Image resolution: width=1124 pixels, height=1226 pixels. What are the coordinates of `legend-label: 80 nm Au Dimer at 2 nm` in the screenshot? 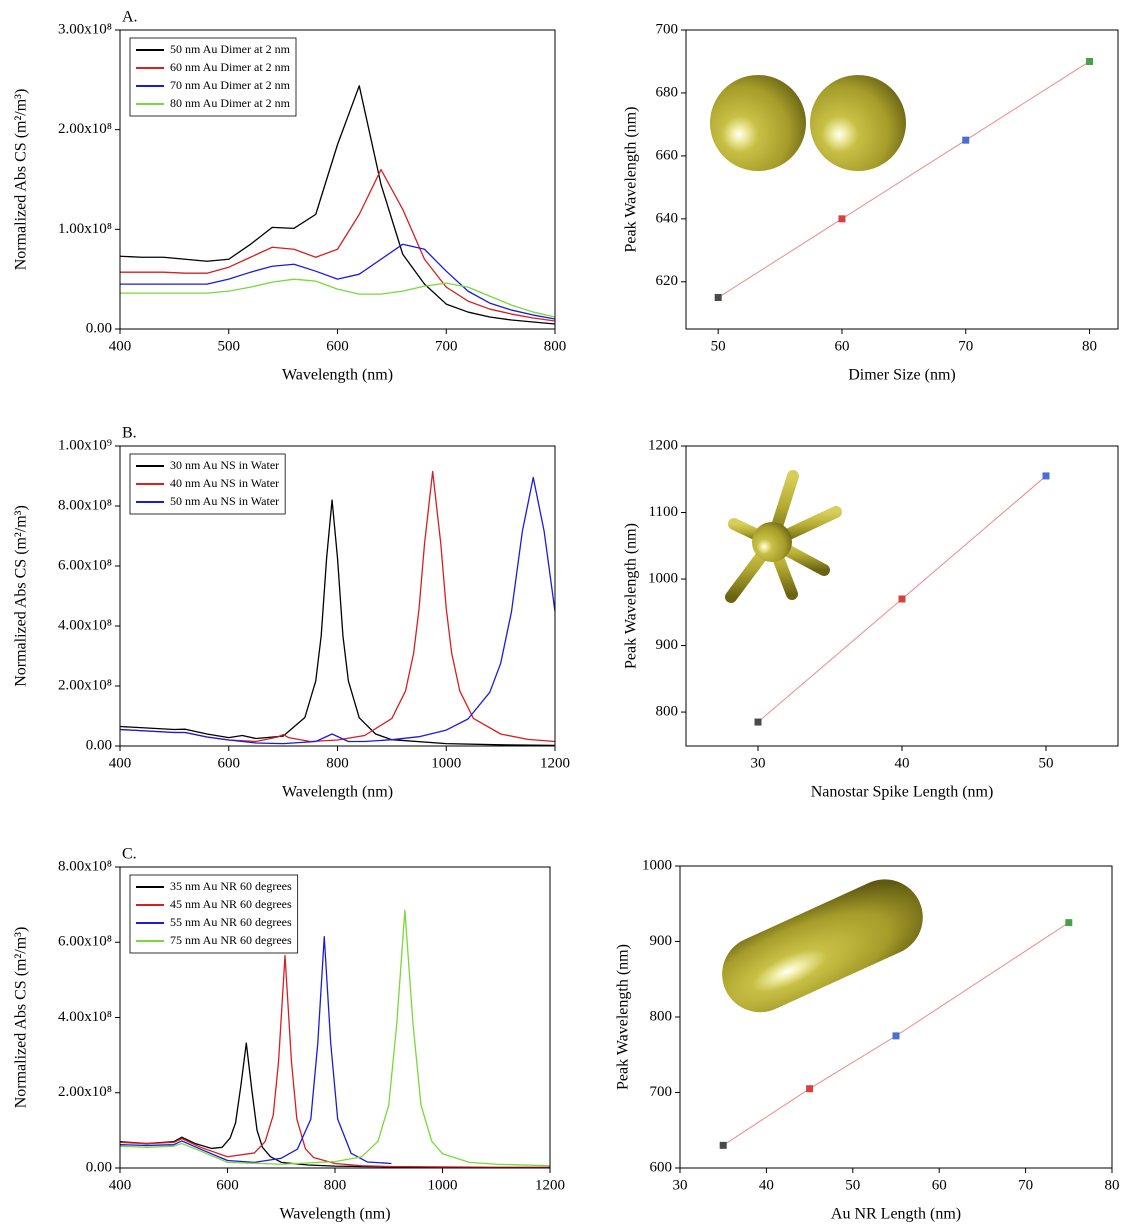 It's located at (230, 103).